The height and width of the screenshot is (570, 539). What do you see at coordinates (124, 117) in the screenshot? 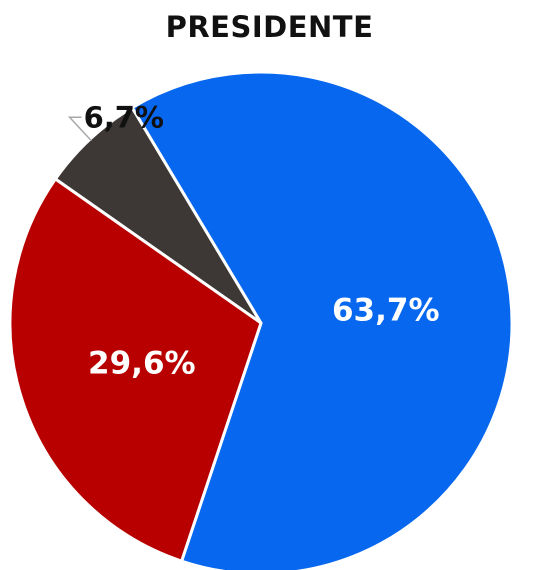
I see `slice-label-6-7: 6,7%` at bounding box center [124, 117].